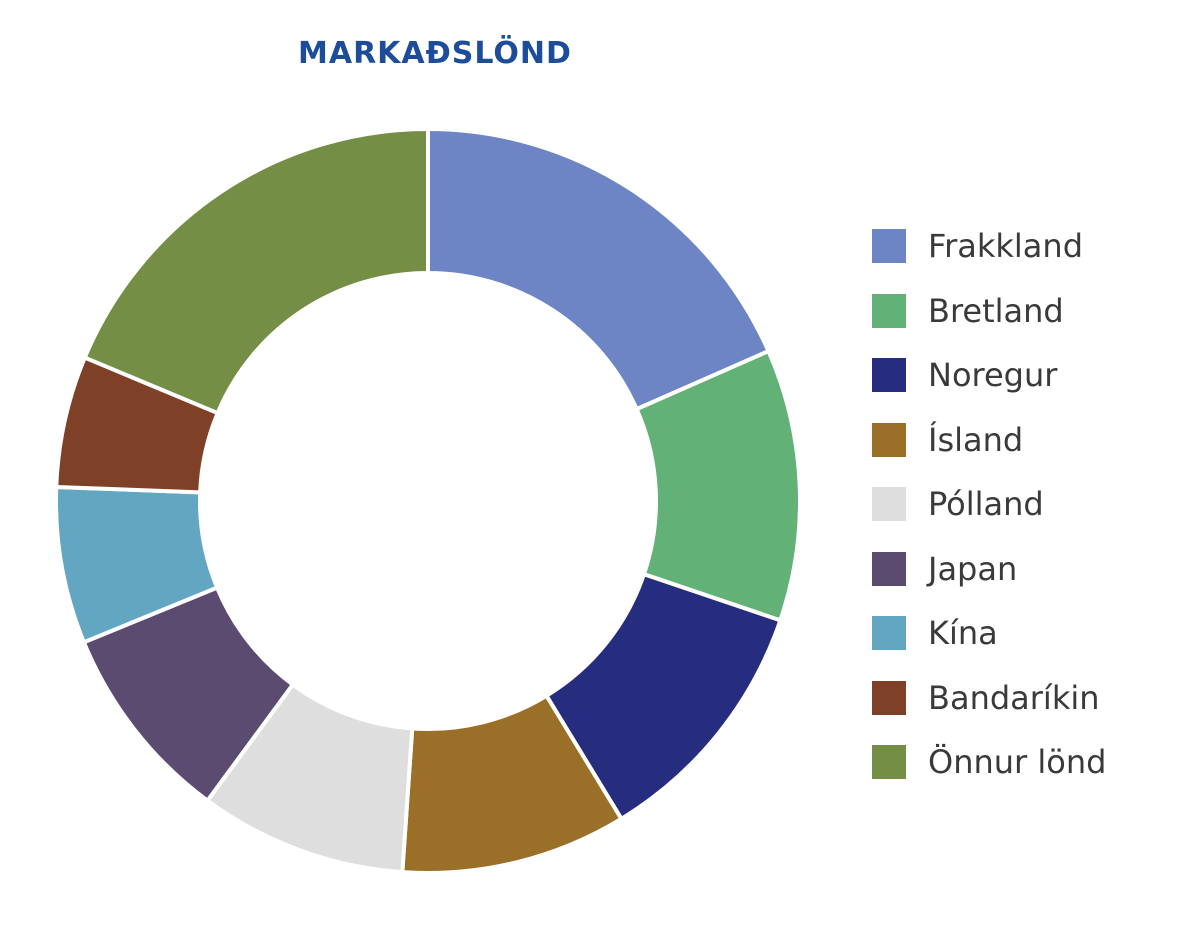 This screenshot has width=1181, height=925. I want to click on legend-item: Pólland, so click(1022, 504).